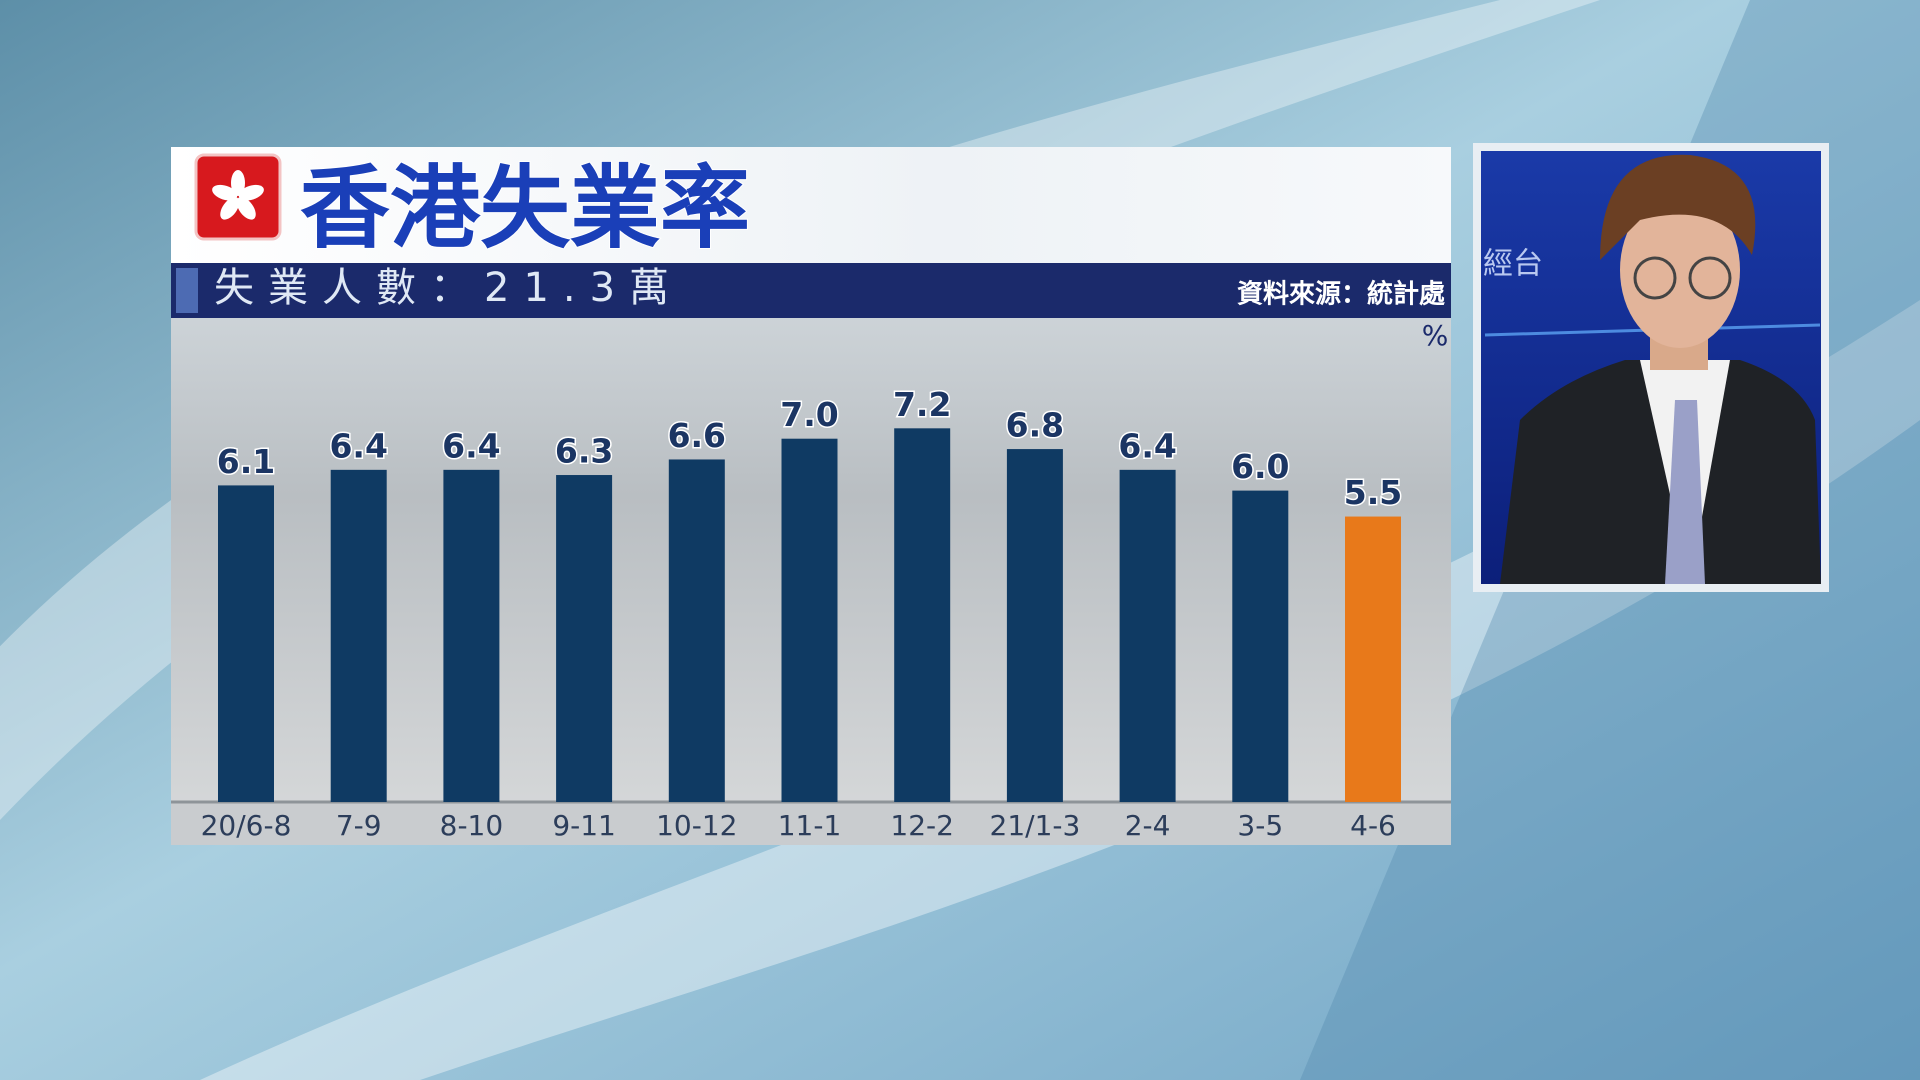  Describe the element at coordinates (1373, 825) in the screenshot. I see `x-tick-label: 4-6` at that location.